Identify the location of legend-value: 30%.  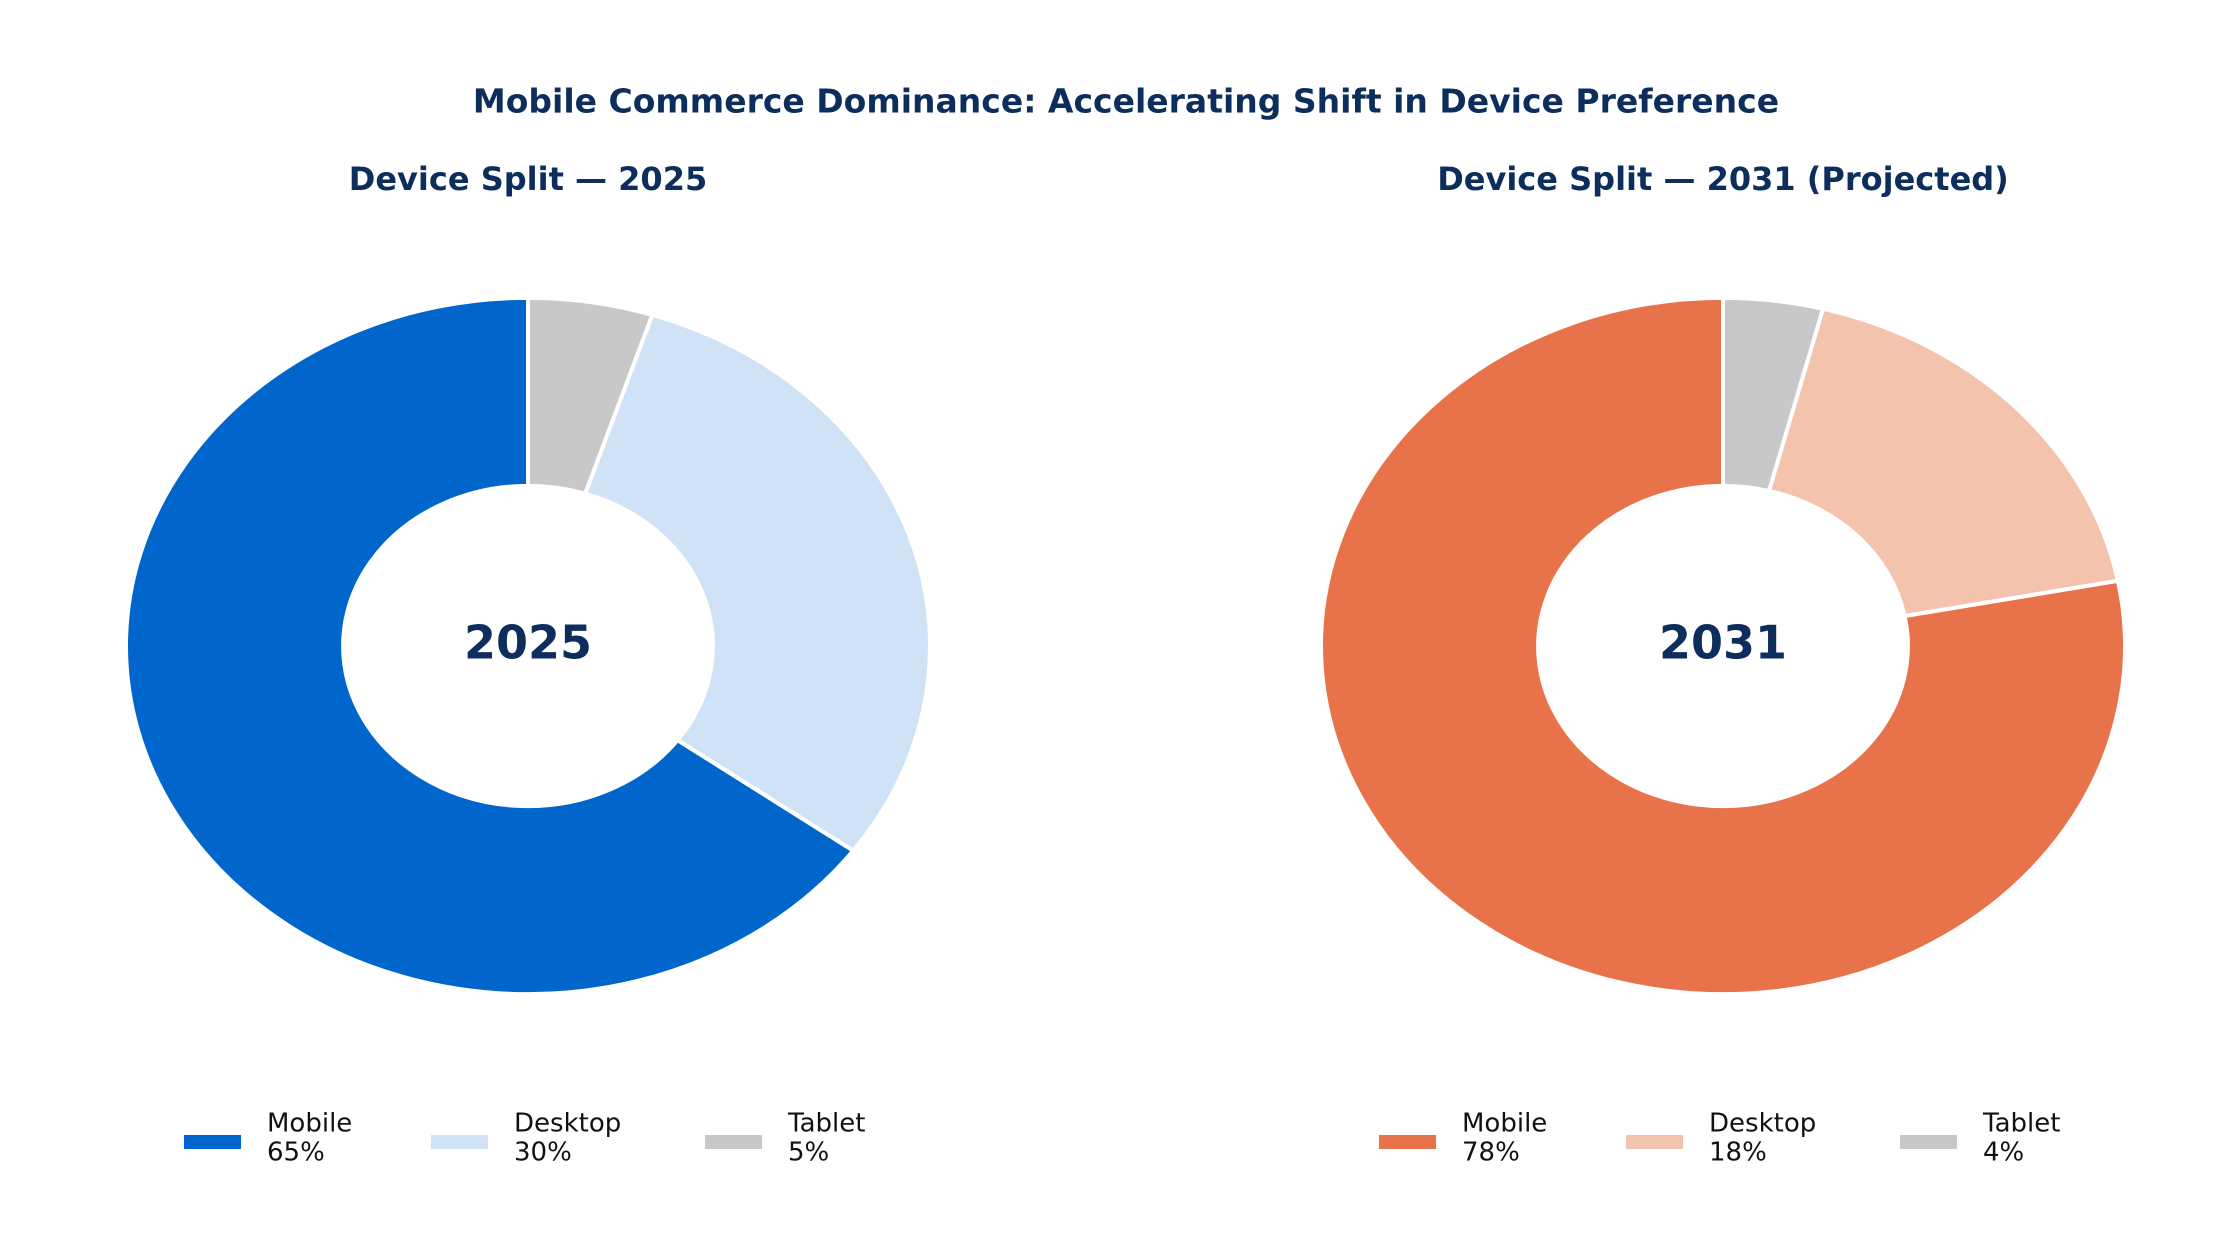
(543, 1153).